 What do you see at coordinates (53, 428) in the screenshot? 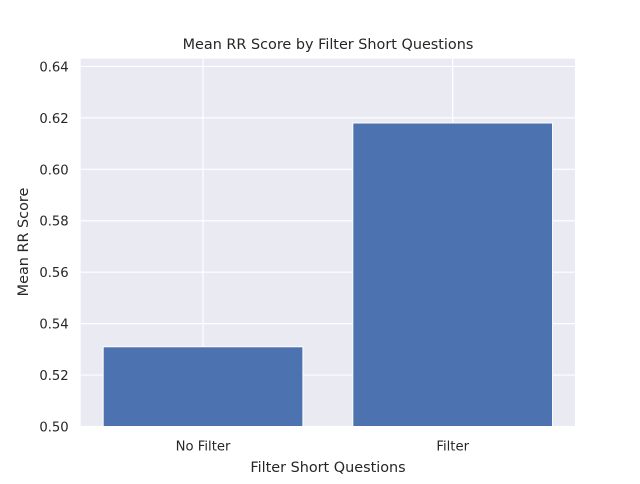
I see `y-tick-label: 0.50` at bounding box center [53, 428].